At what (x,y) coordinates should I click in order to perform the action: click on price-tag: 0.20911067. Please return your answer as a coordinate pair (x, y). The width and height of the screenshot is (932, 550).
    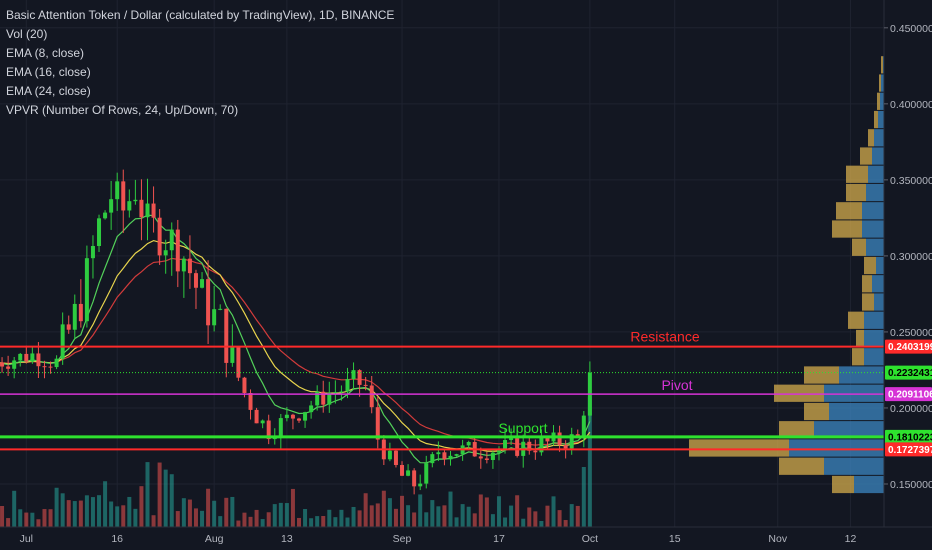
    Looking at the image, I should click on (908, 394).